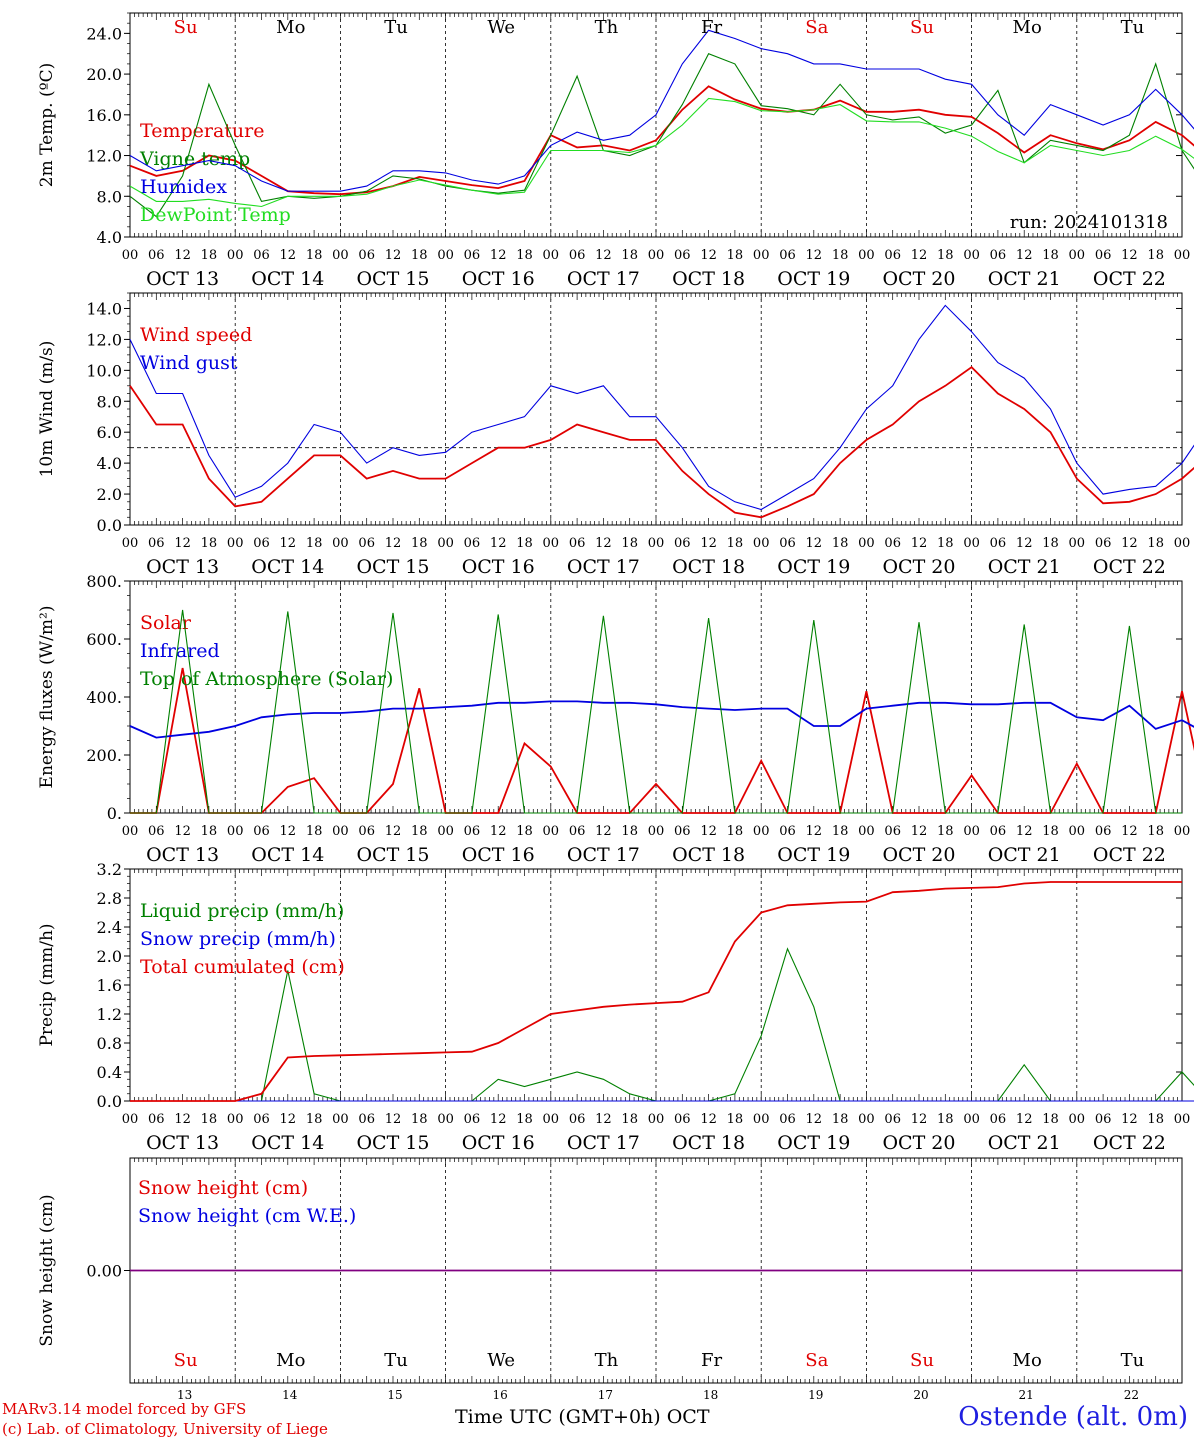  I want to click on y-tick-label: 2.0, so click(109, 494).